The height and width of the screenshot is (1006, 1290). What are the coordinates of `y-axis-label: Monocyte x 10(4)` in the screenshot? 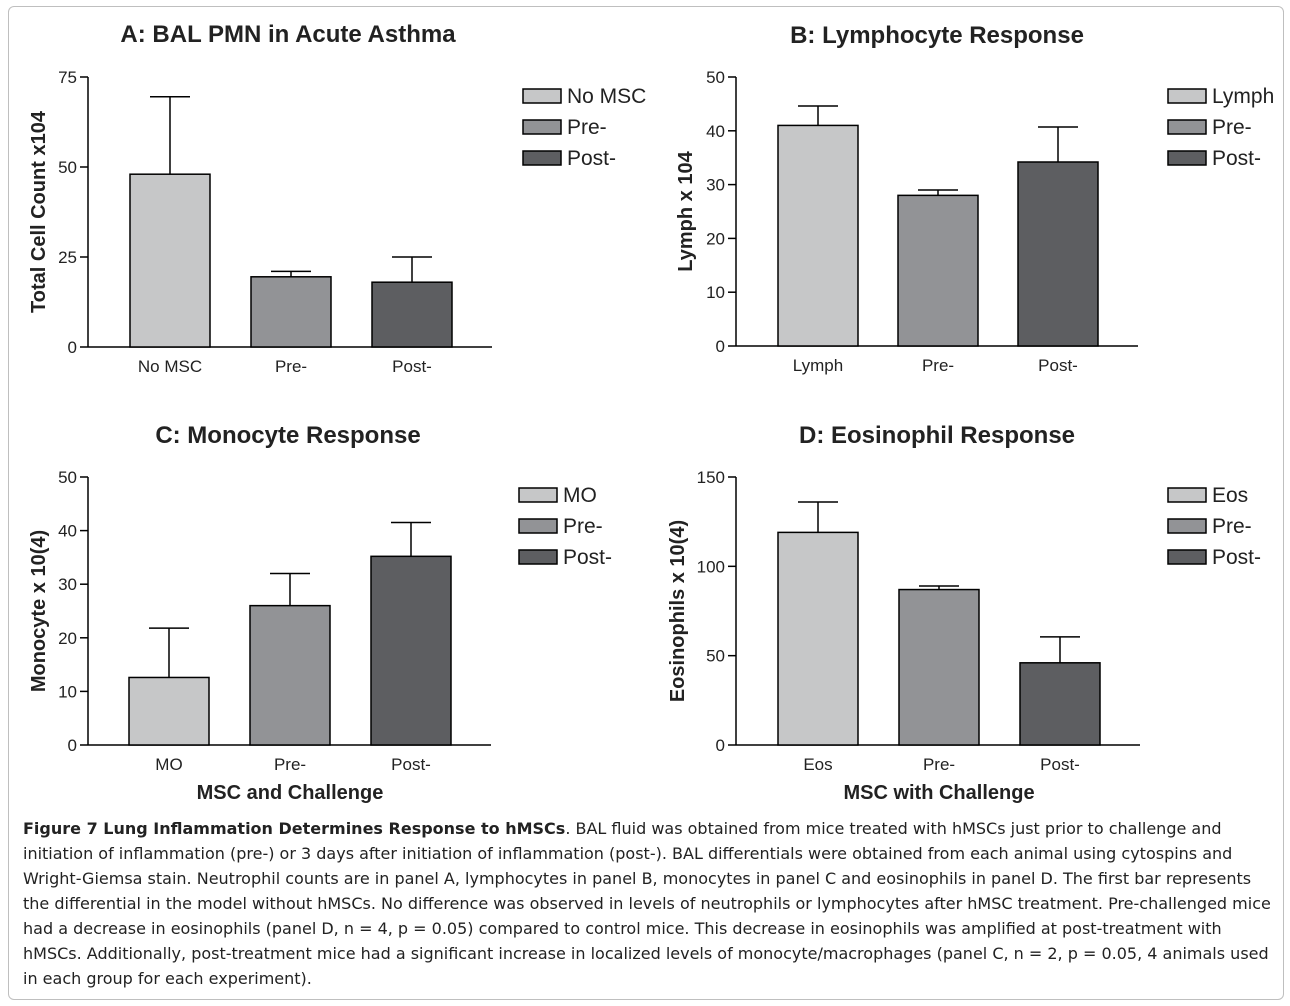 It's located at (39, 611).